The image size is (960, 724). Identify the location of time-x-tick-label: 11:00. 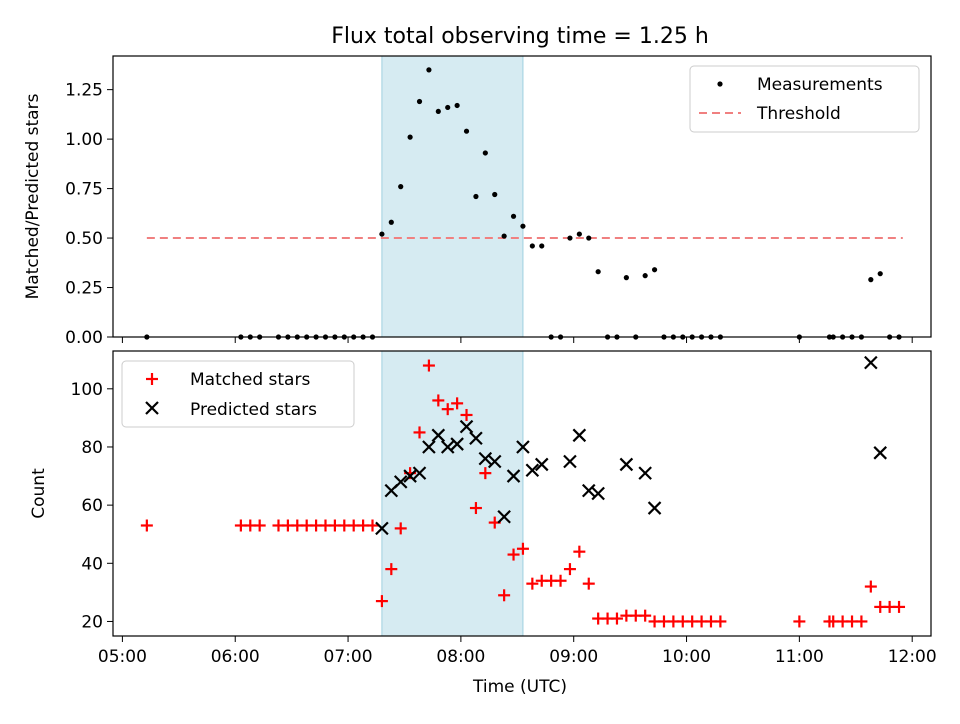
(799, 657).